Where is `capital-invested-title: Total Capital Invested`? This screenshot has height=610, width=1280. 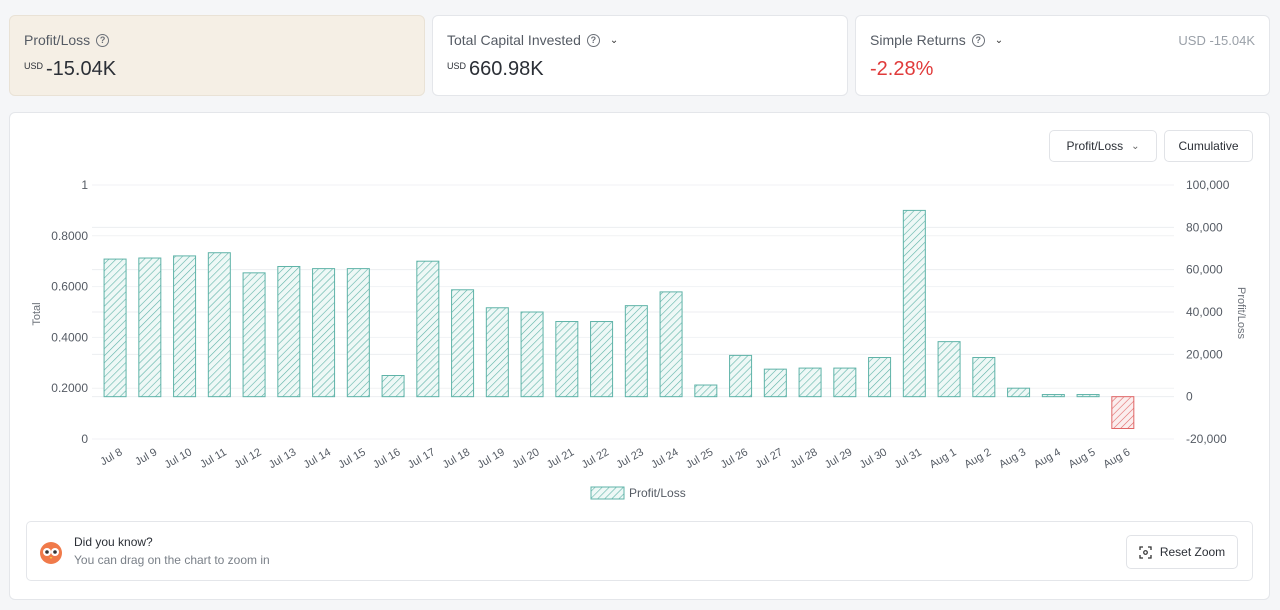 capital-invested-title: Total Capital Invested is located at coordinates (514, 40).